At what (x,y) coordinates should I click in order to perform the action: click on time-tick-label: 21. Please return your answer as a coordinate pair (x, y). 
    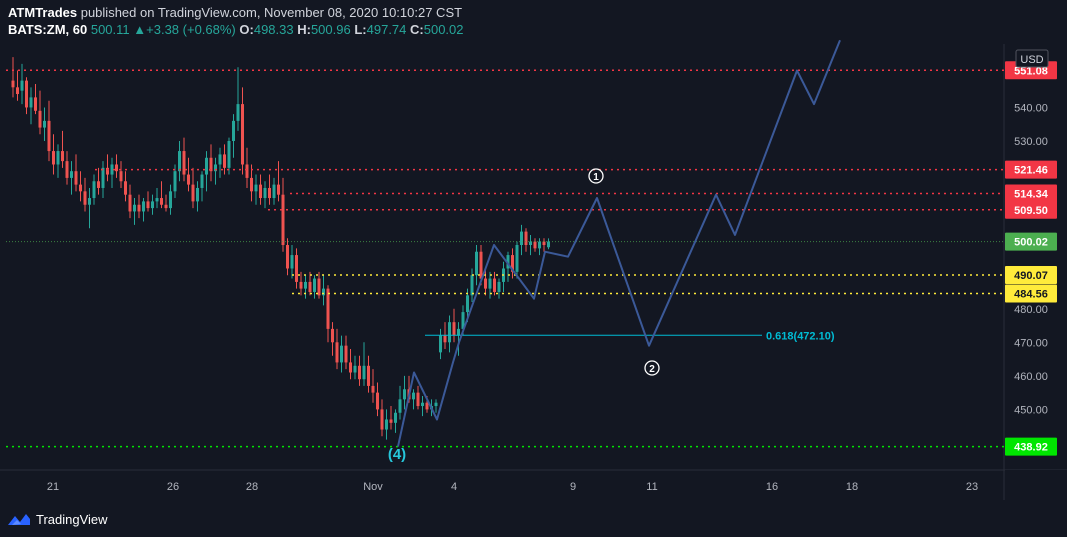
    Looking at the image, I should click on (53, 487).